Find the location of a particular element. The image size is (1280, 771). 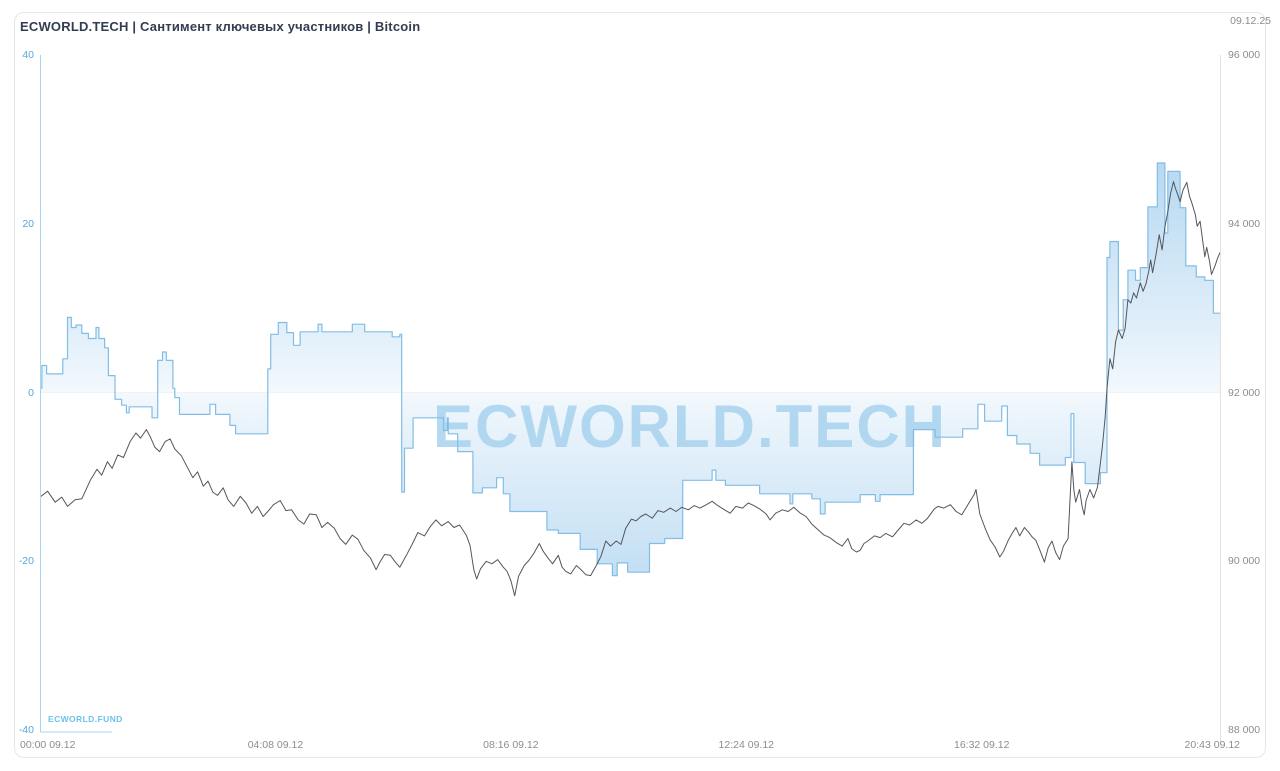

watermark-text: ECWORLD.TECH is located at coordinates (690, 426).